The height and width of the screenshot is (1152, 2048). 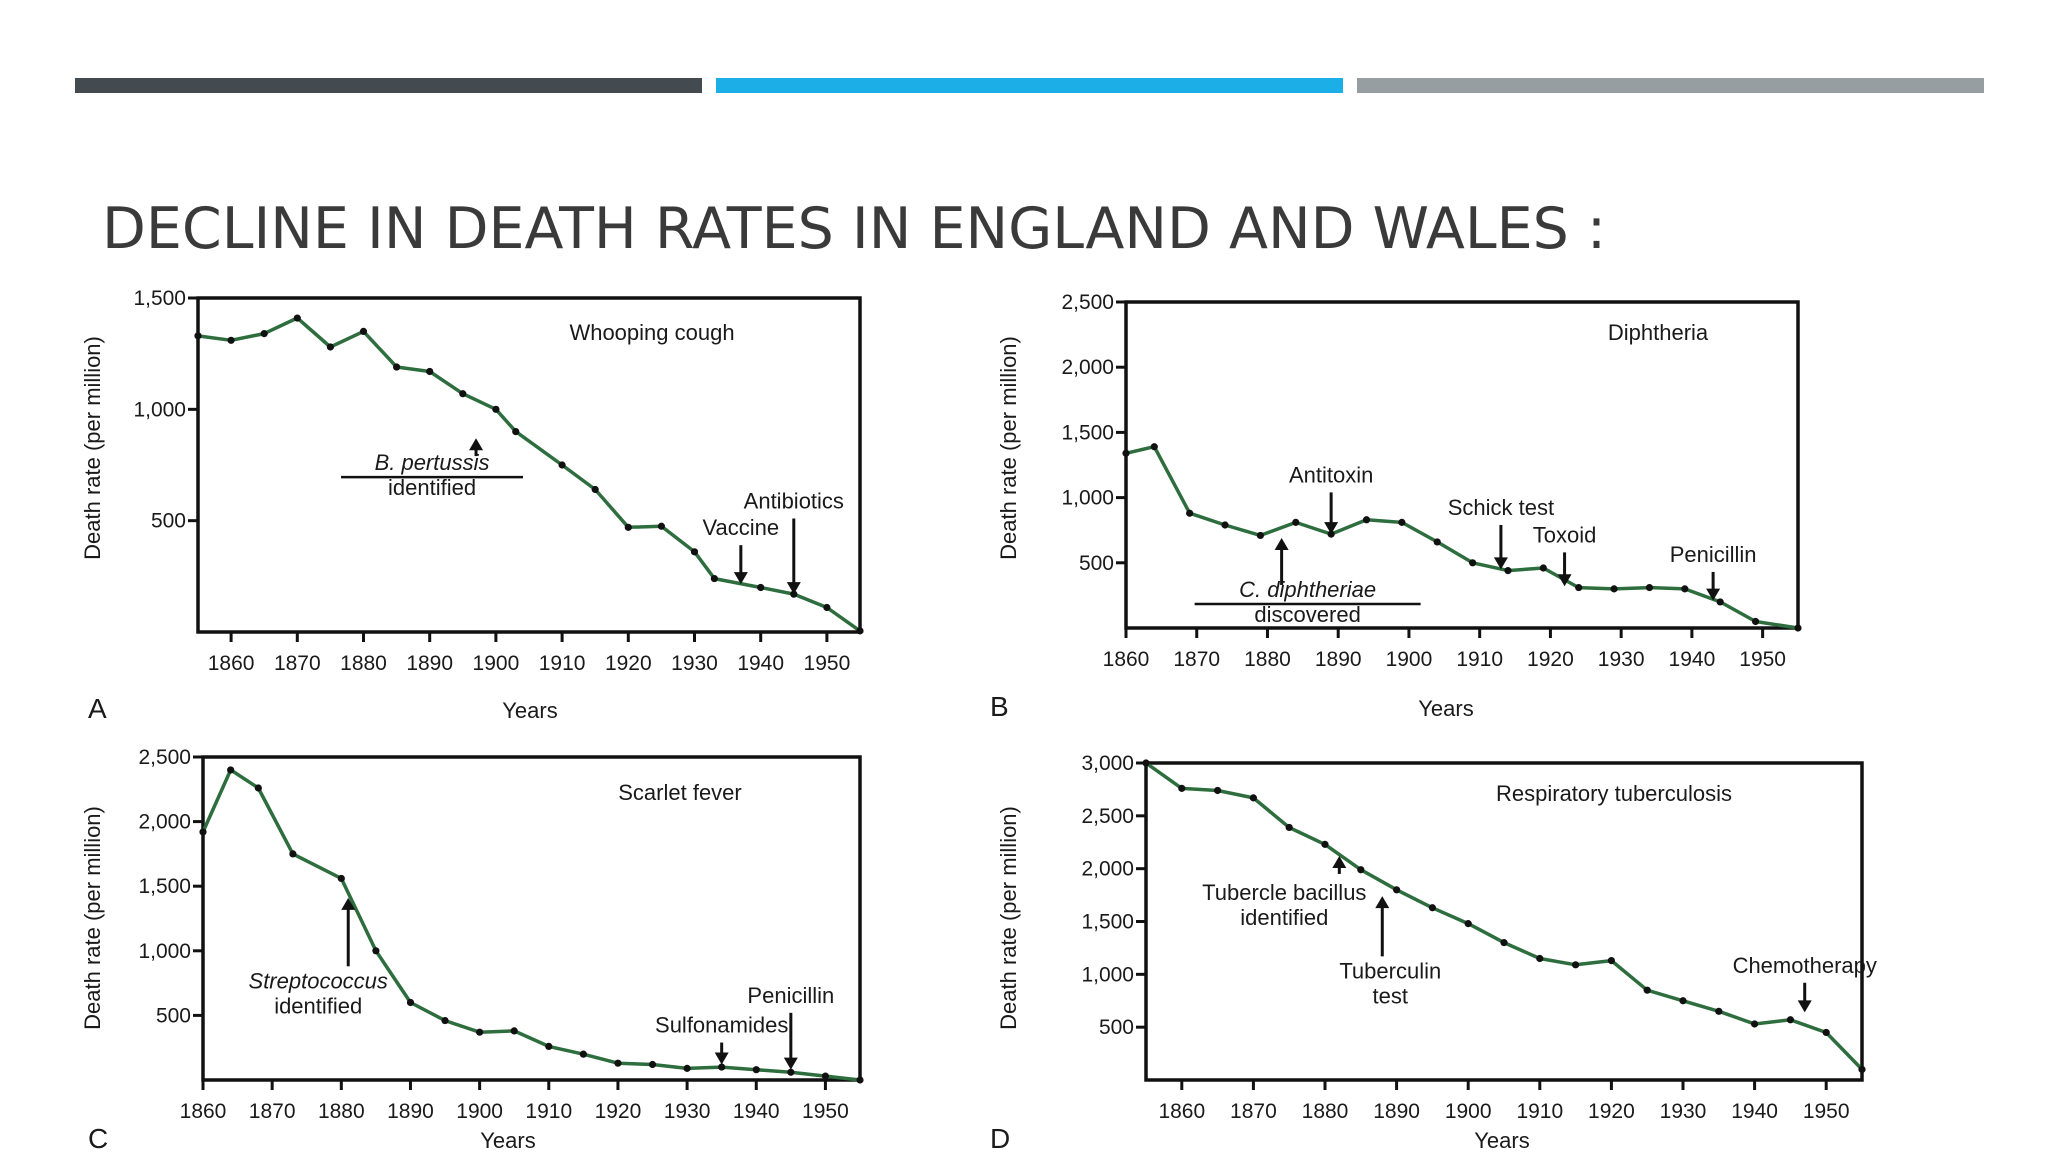 I want to click on panel-letter: C, so click(x=98, y=1137).